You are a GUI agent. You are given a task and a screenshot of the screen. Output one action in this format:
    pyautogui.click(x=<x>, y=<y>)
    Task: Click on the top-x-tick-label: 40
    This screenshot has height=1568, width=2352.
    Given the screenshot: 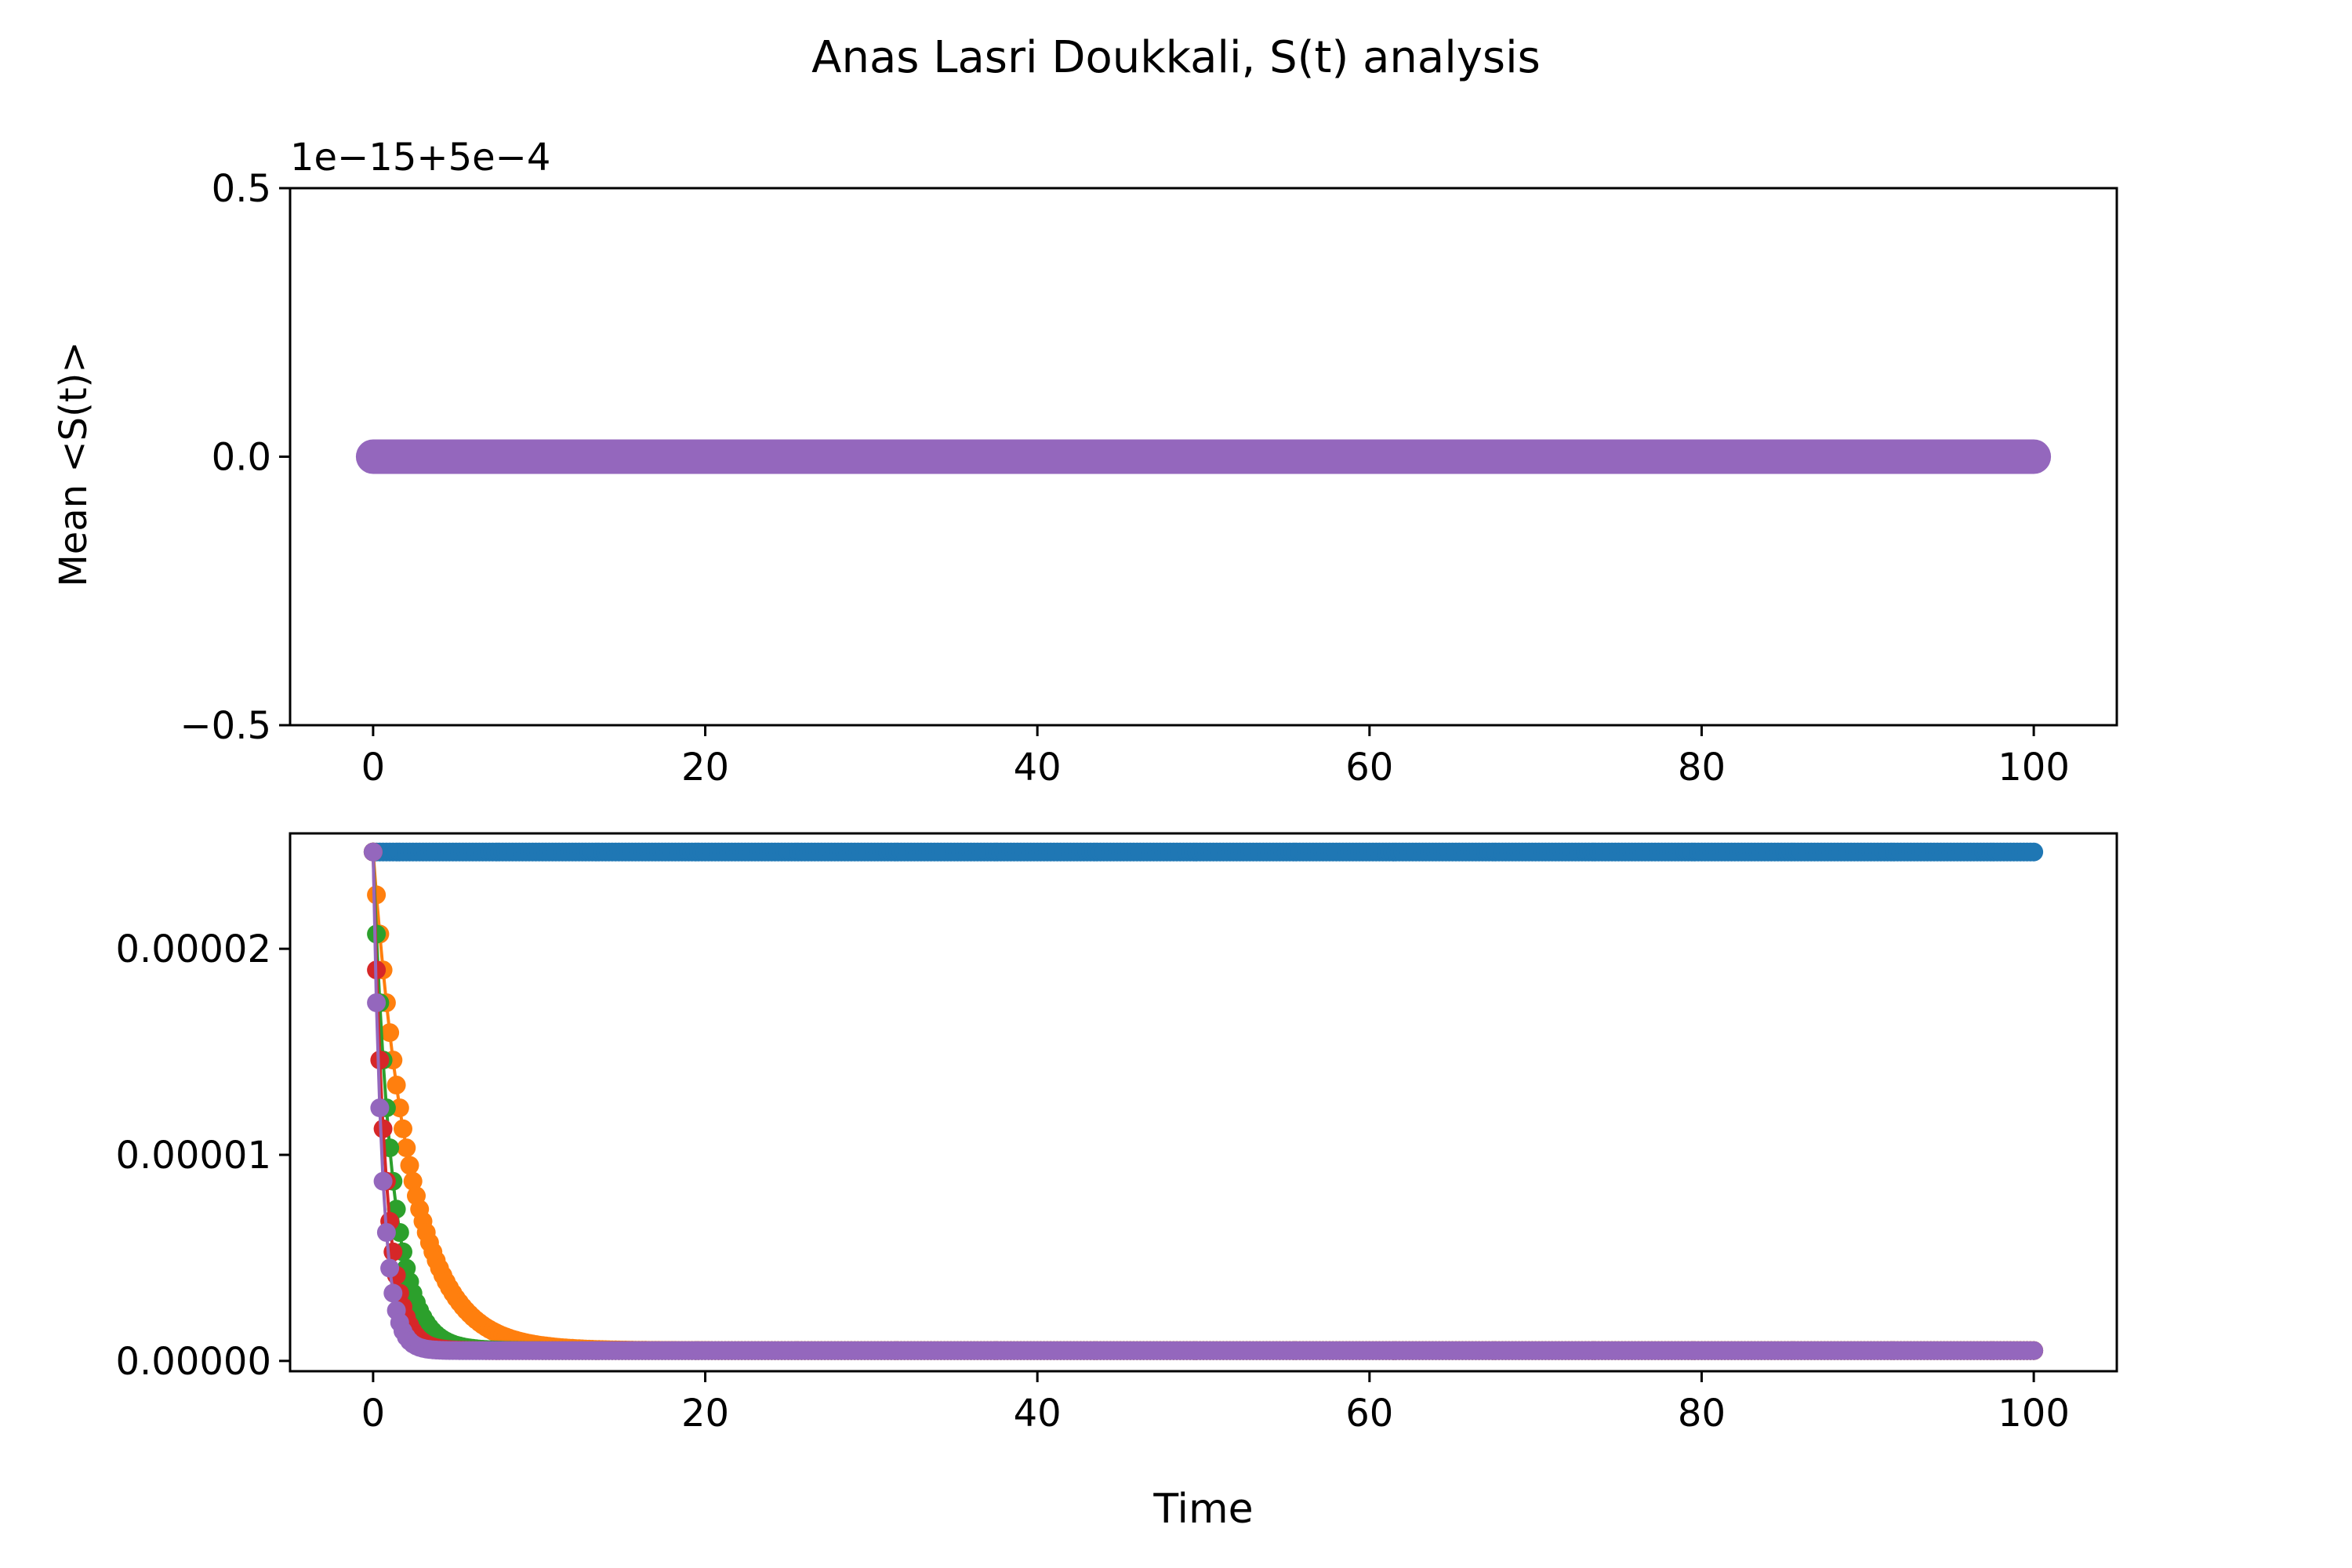 What is the action you would take?
    pyautogui.click(x=1038, y=767)
    